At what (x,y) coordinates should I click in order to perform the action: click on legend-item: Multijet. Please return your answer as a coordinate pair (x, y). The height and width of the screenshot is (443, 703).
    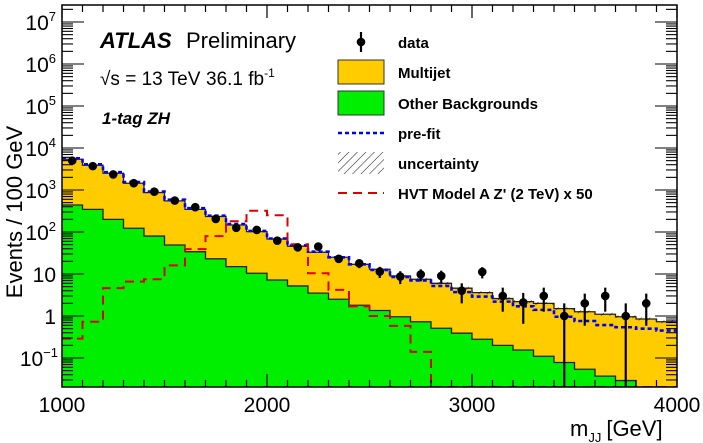
    Looking at the image, I should click on (394, 72).